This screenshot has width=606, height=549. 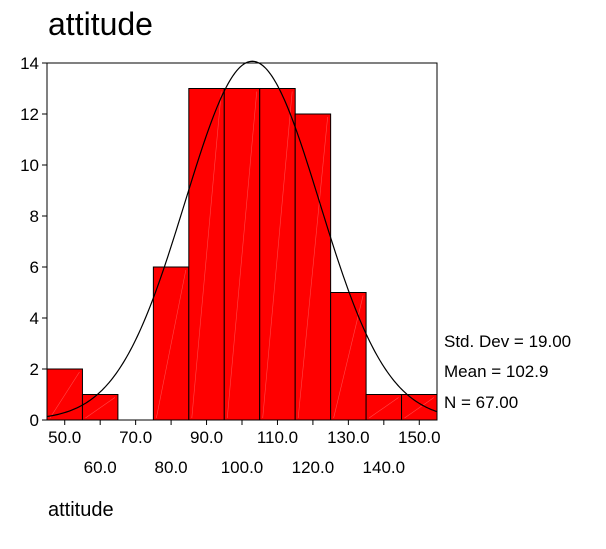 What do you see at coordinates (100, 24) in the screenshot?
I see `chart-title: attitude` at bounding box center [100, 24].